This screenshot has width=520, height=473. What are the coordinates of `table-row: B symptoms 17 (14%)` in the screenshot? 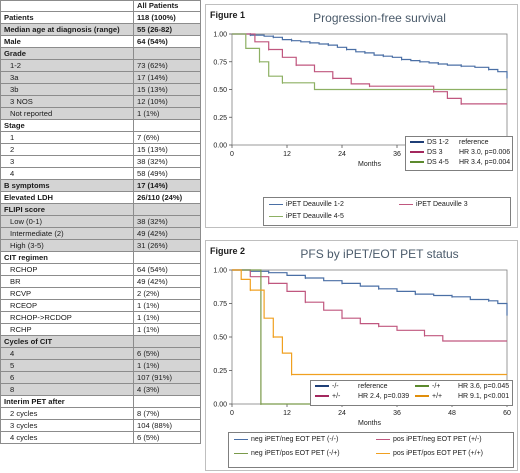 It's located at (100, 185).